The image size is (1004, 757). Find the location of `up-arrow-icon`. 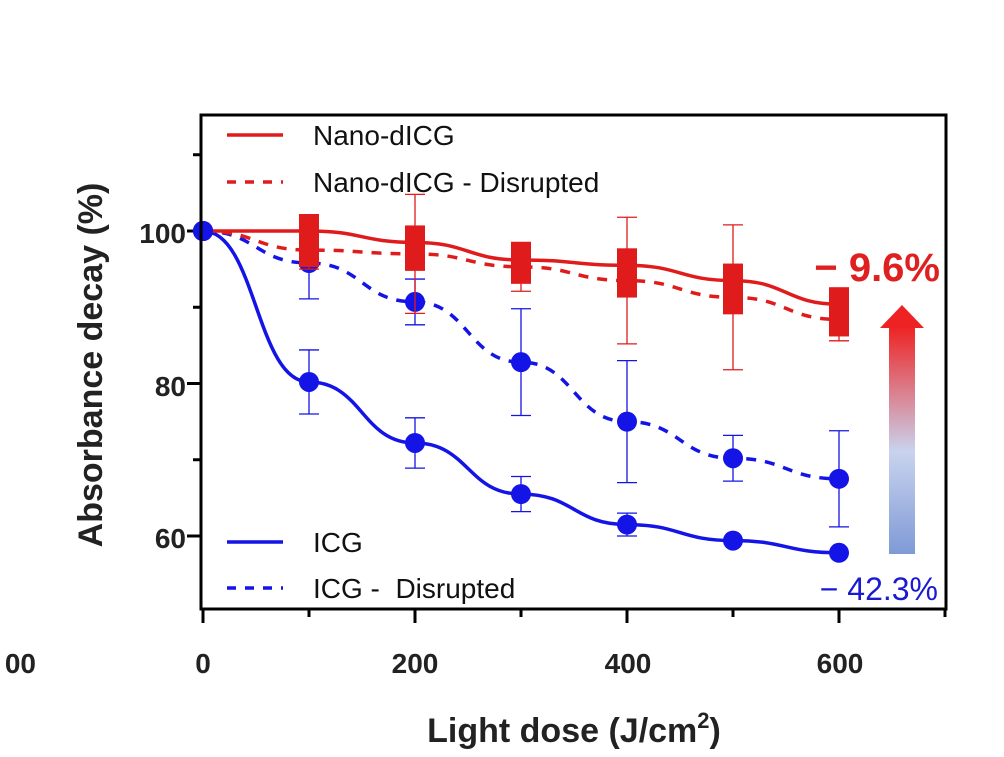

up-arrow-icon is located at coordinates (902, 429).